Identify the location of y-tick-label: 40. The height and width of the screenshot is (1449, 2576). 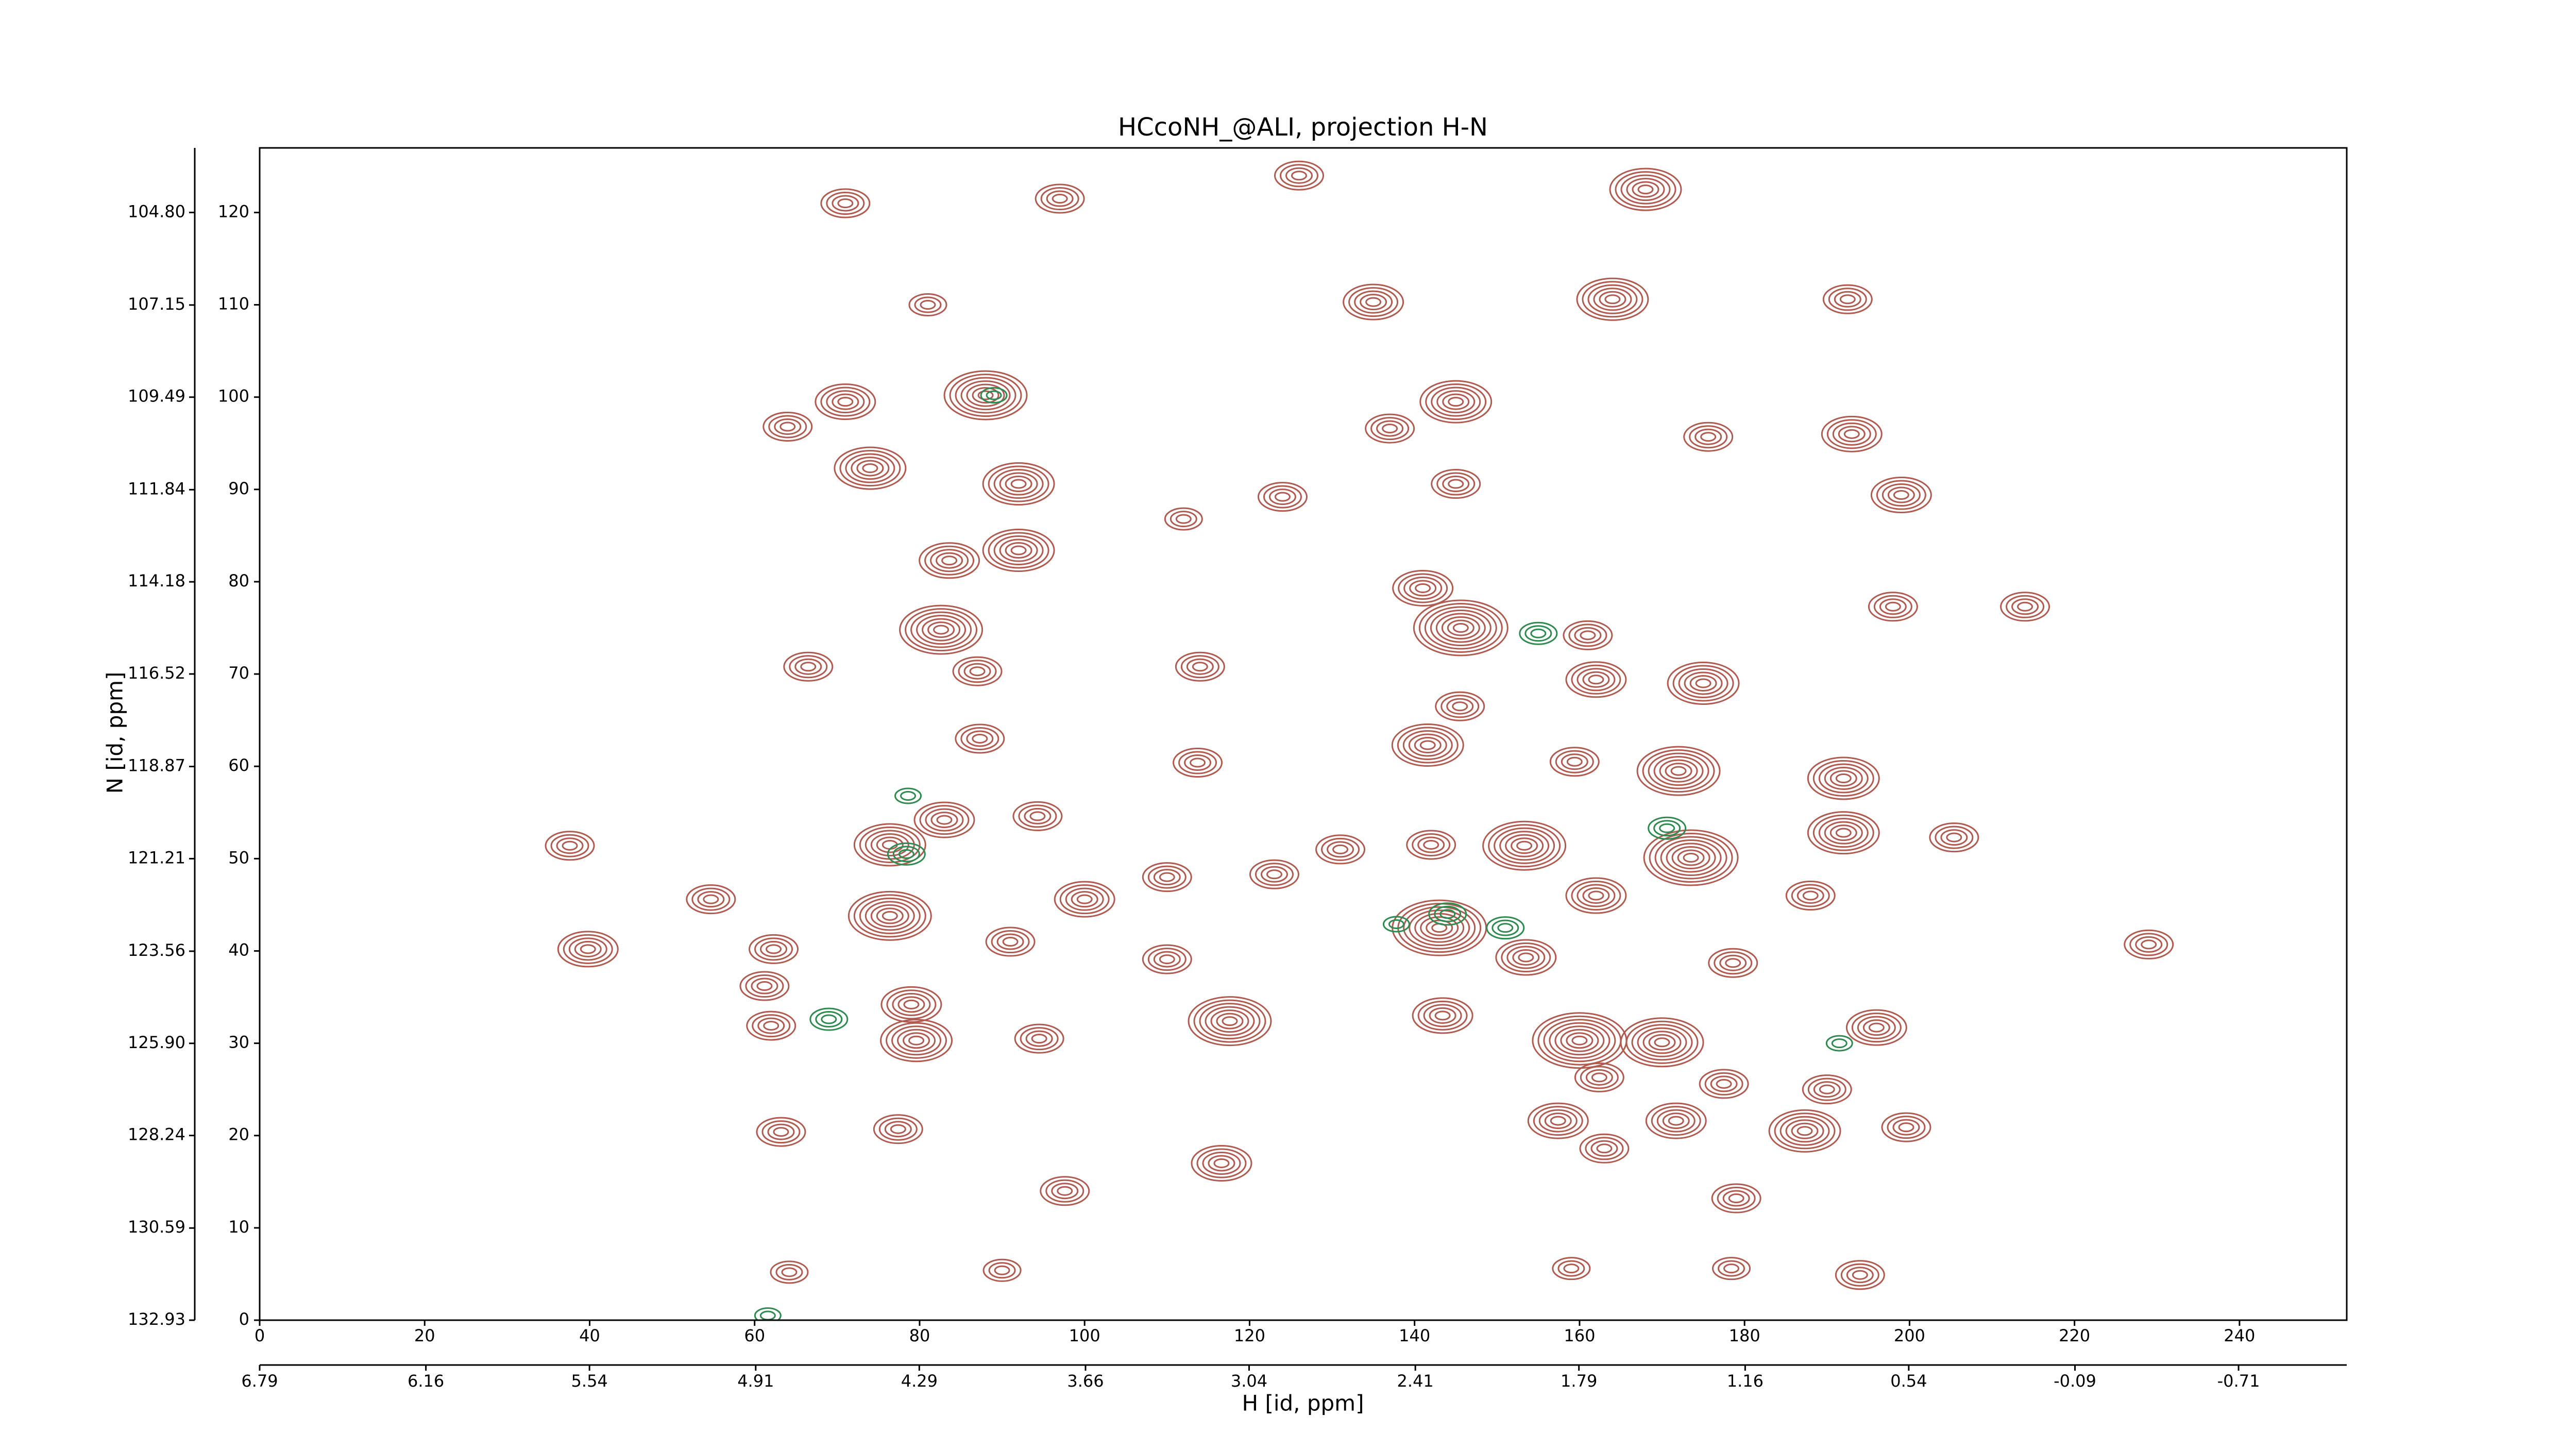
(238, 949).